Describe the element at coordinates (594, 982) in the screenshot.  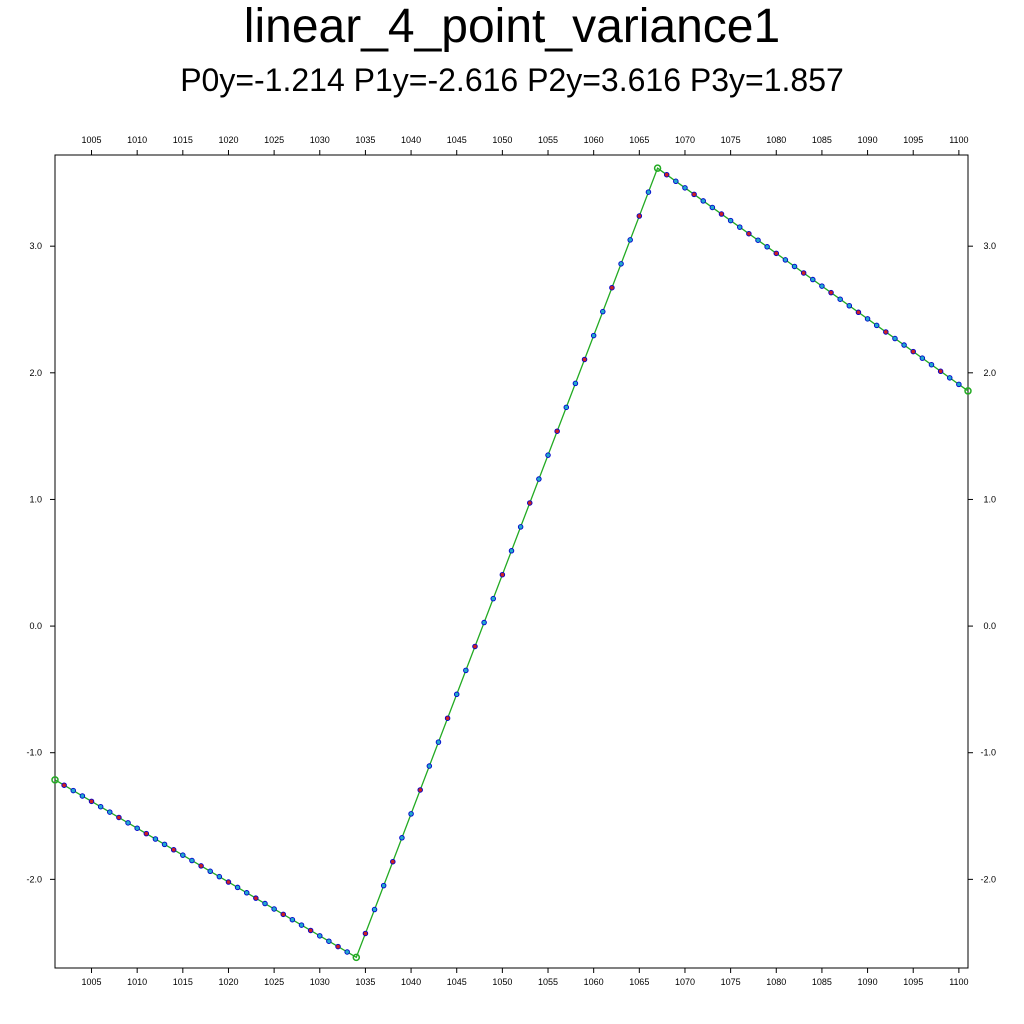
I see `x-tick-label-bottom: 1060` at that location.